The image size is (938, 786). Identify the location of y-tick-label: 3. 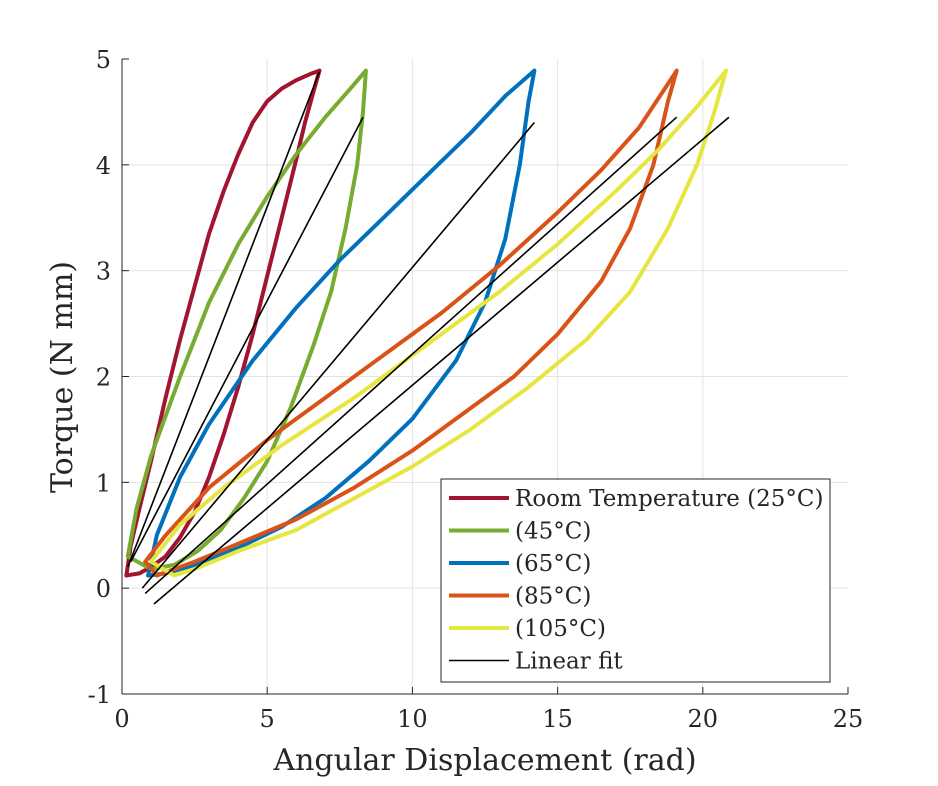
(103, 272).